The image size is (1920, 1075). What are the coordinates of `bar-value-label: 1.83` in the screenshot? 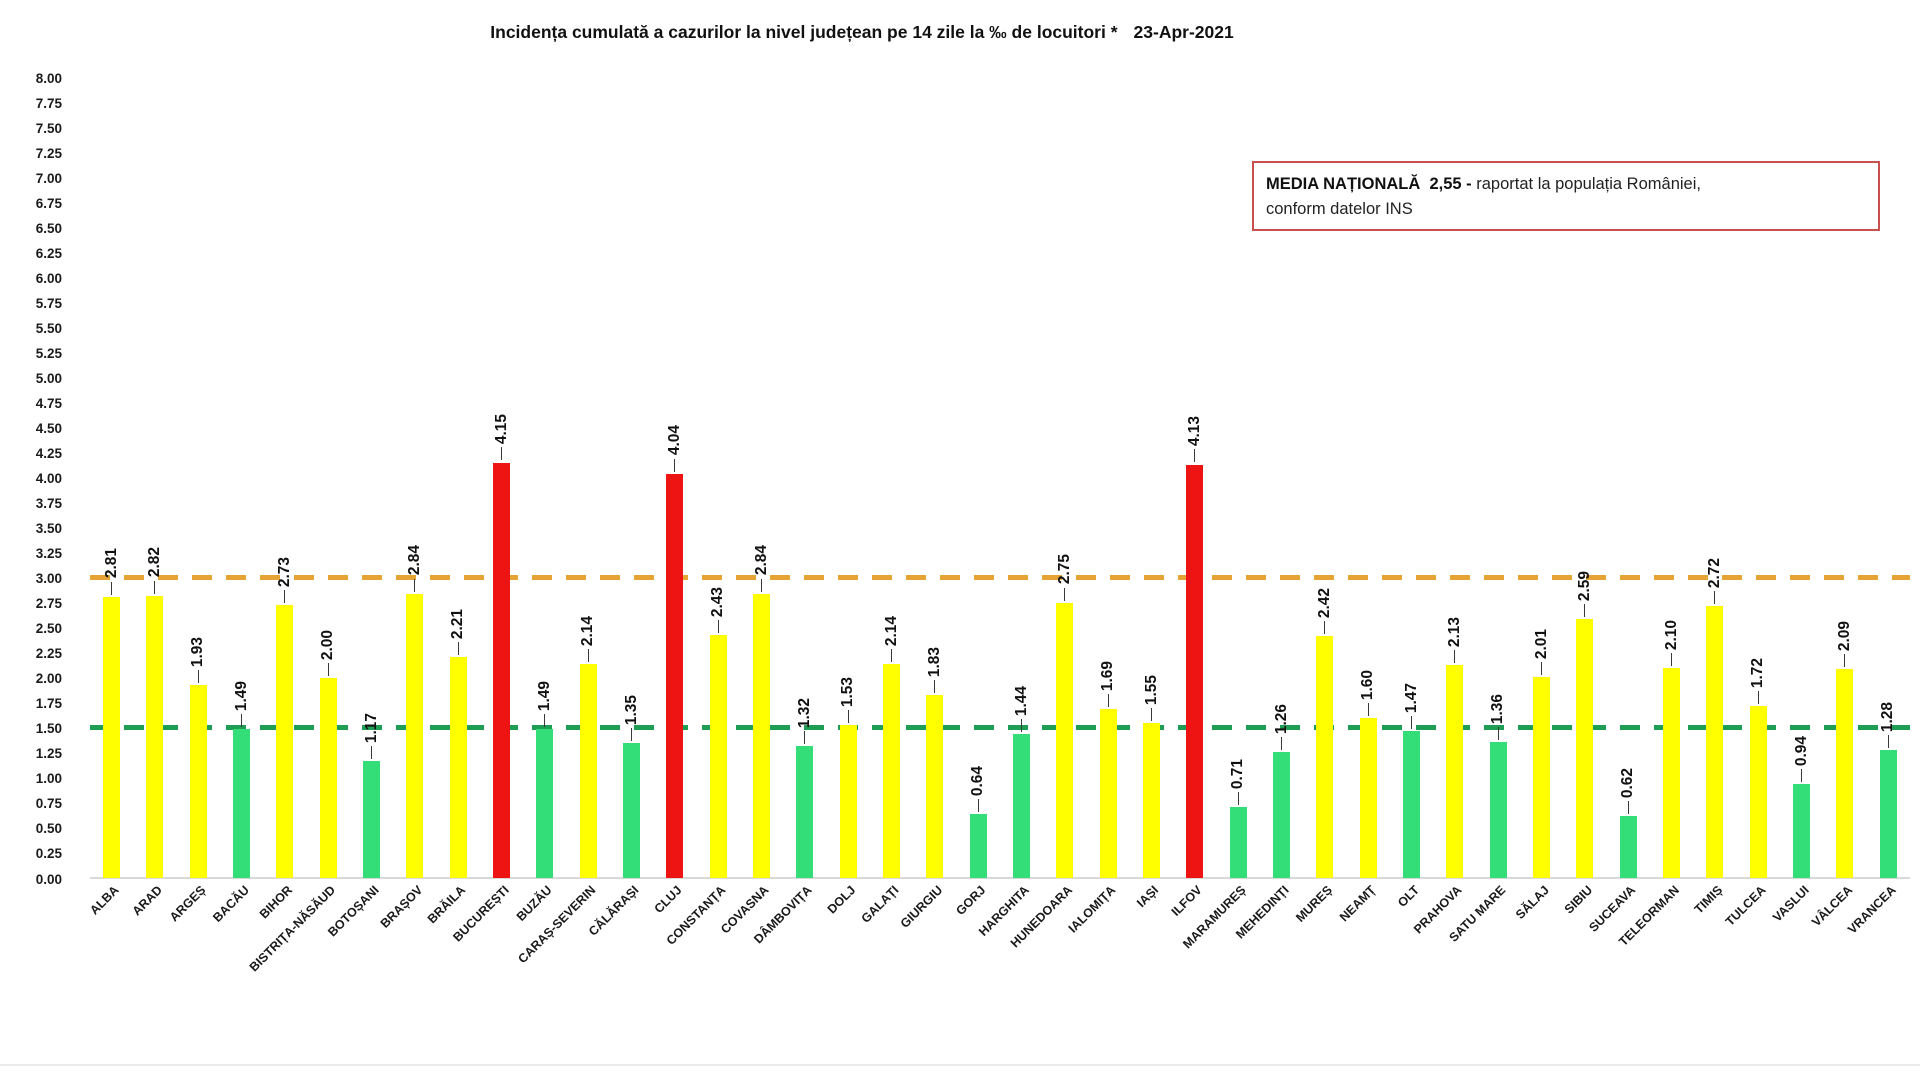 It's located at (934, 661).